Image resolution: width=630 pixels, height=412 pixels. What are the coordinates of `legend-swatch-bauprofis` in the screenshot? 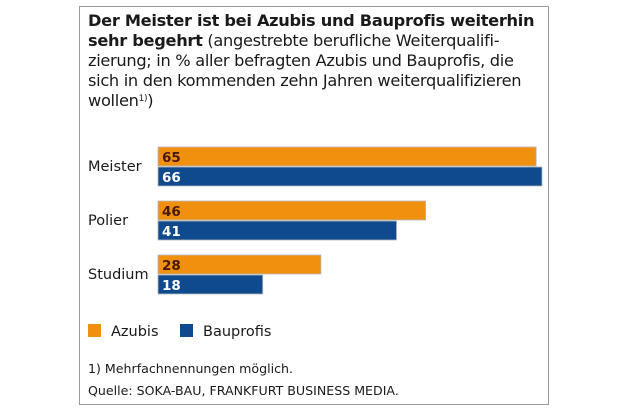 It's located at (186, 330).